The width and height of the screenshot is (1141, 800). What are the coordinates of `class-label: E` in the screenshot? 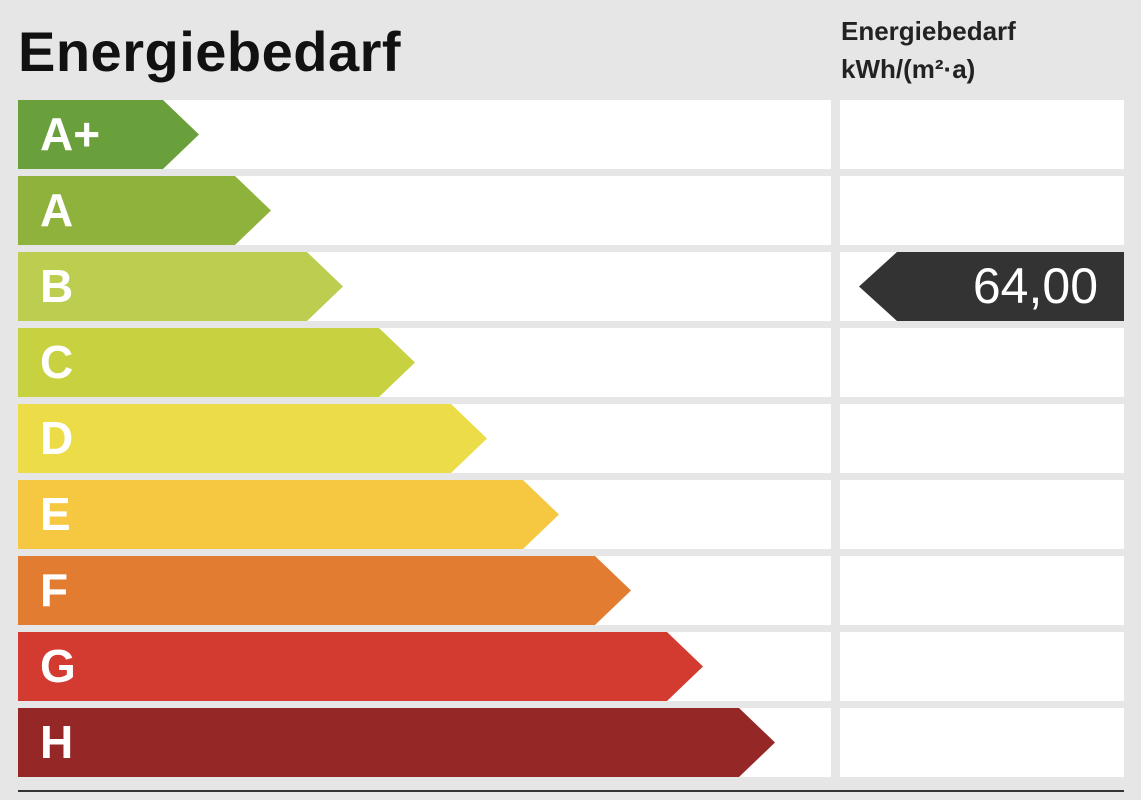 It's located at (55, 514).